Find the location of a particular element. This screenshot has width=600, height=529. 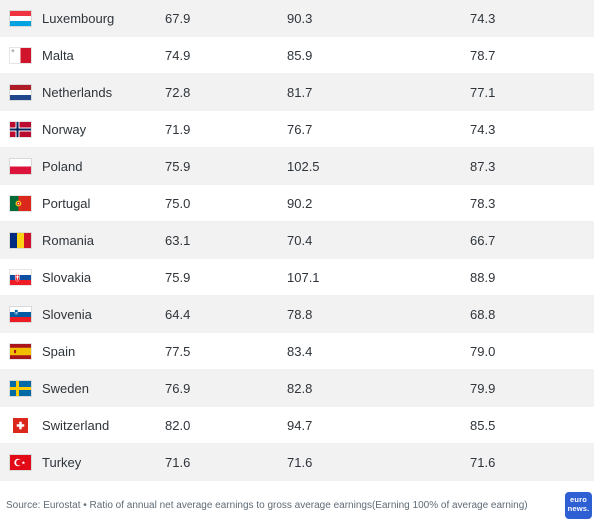

col3-value: 85.5 is located at coordinates (483, 425).